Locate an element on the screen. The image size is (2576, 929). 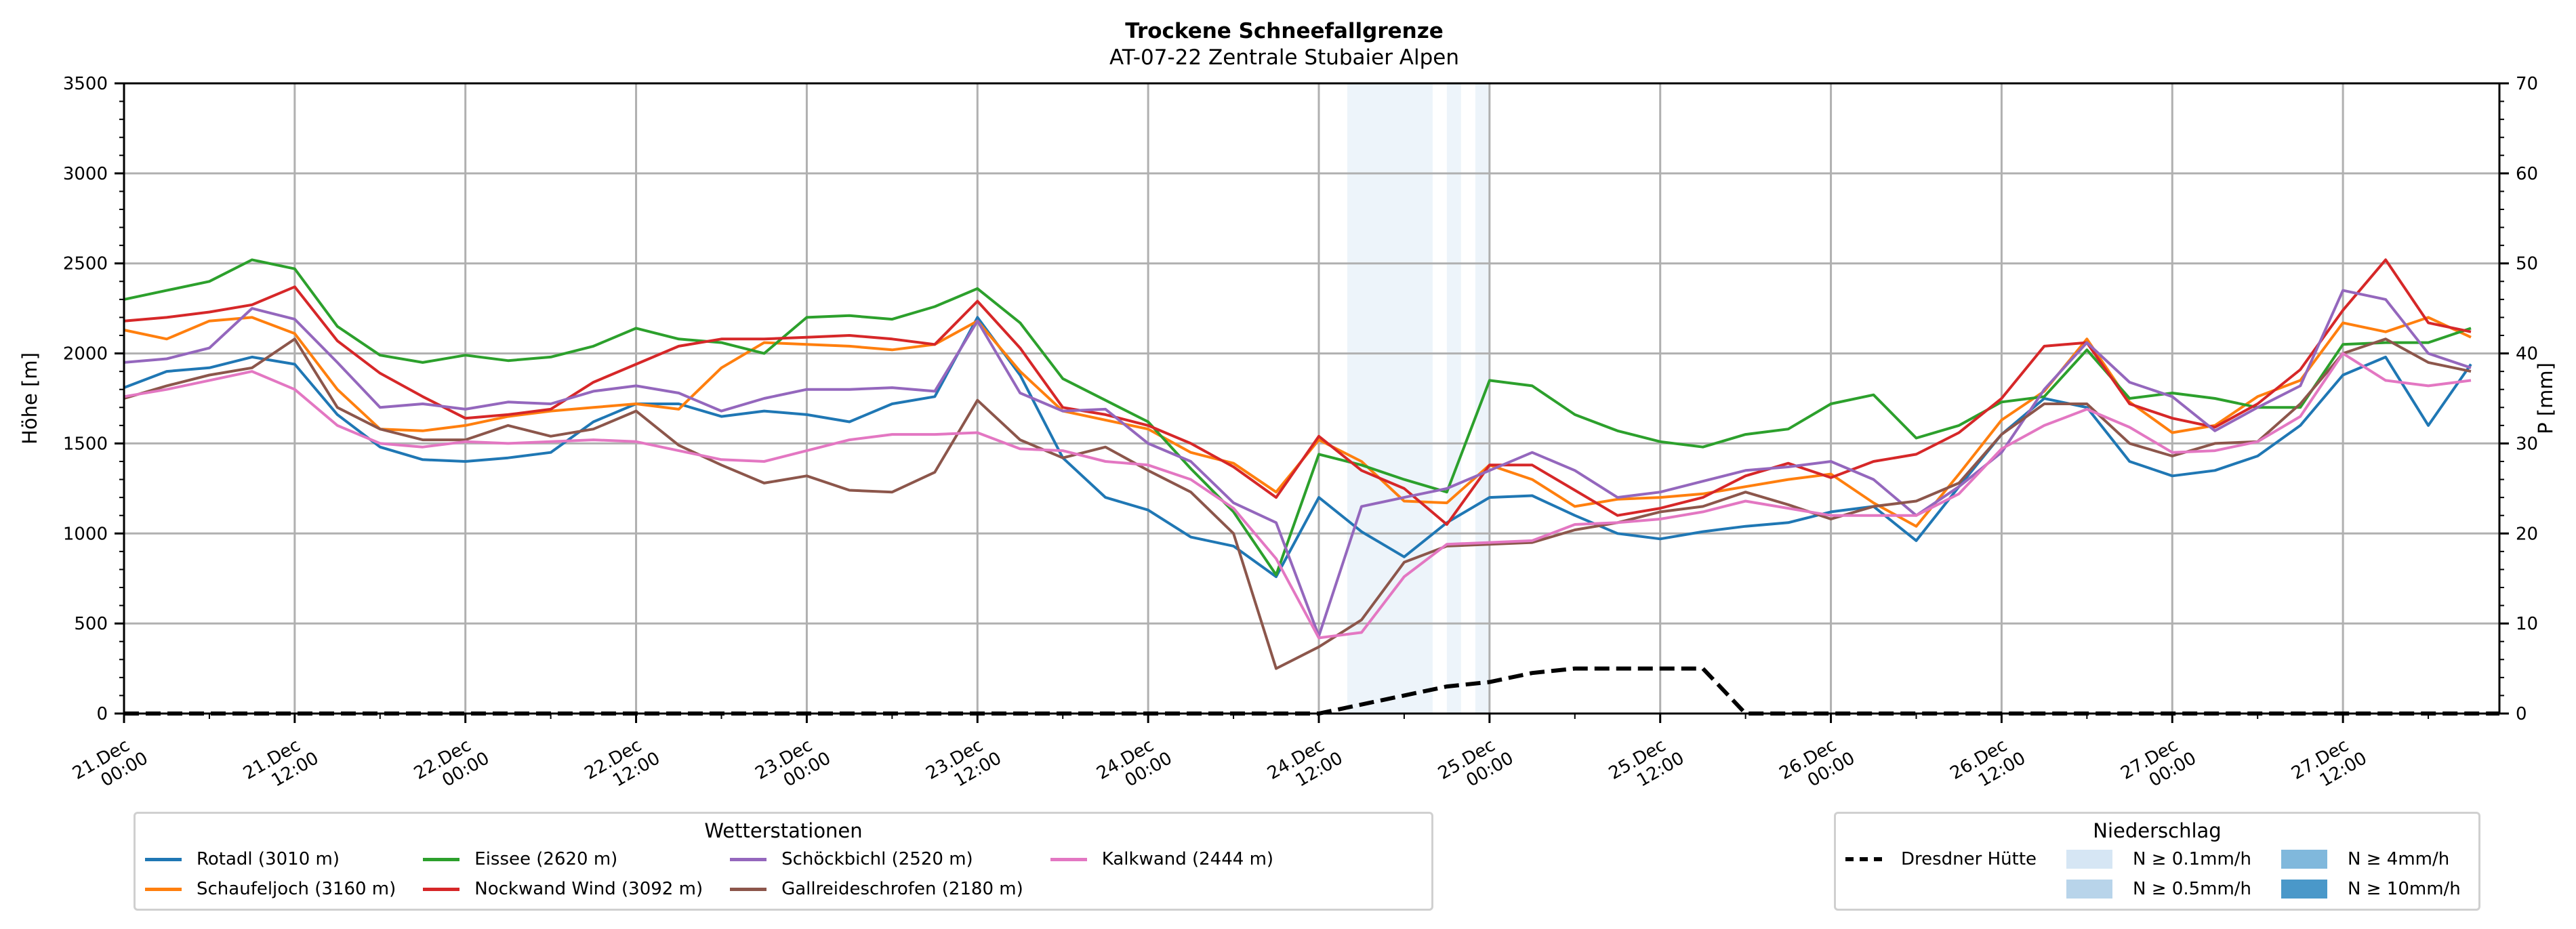
legend-label: N ≥ 0.1mm/h is located at coordinates (2192, 859).